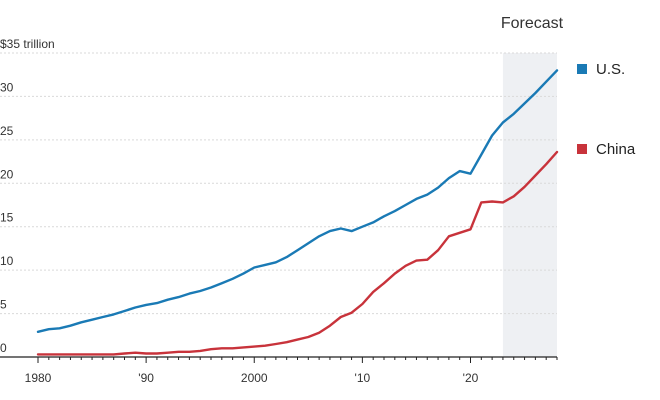 This screenshot has height=400, width=660. Describe the element at coordinates (254, 378) in the screenshot. I see `x-tick-label: 2000` at that location.